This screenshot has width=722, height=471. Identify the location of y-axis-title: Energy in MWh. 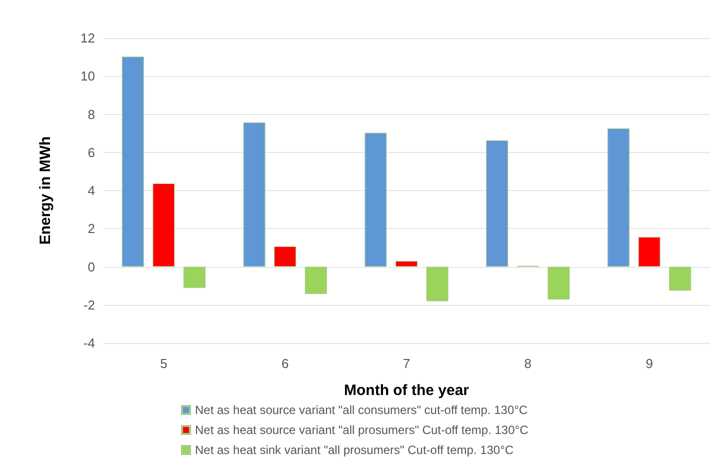
(45, 190).